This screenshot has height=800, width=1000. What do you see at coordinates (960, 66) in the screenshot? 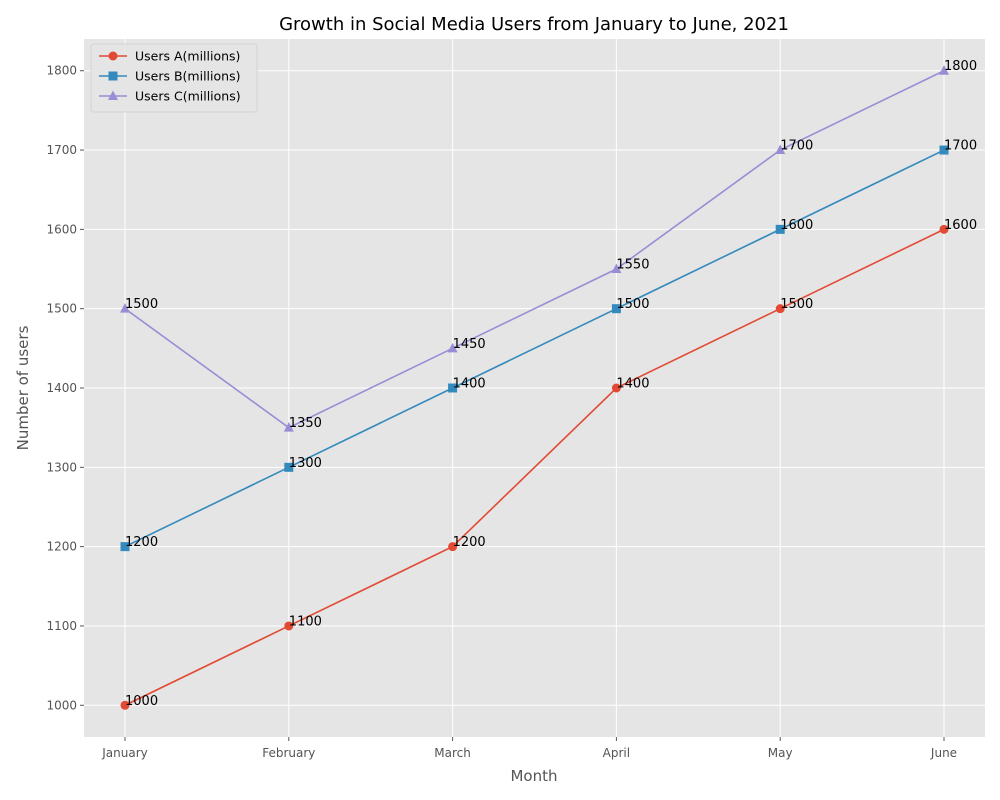
I see `data-label: 1800` at bounding box center [960, 66].